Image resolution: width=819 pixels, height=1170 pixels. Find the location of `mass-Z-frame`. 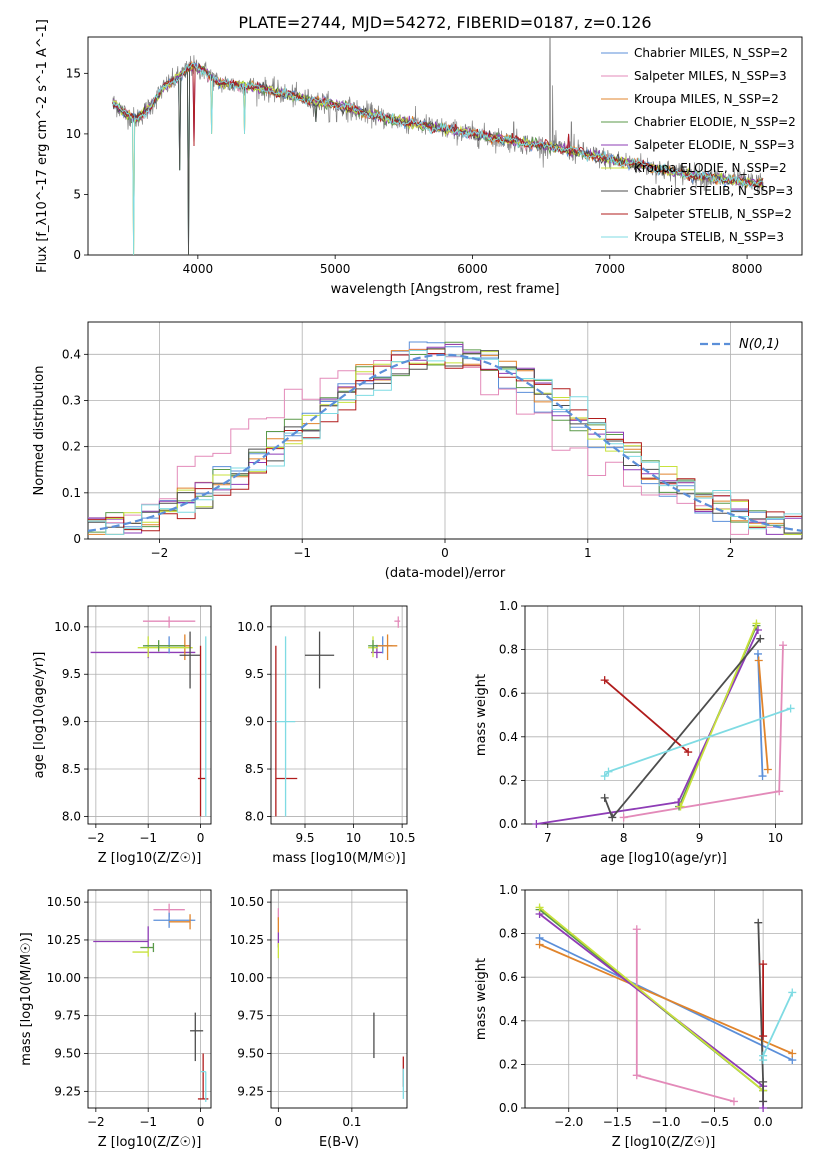

mass-Z-frame is located at coordinates (149, 999).